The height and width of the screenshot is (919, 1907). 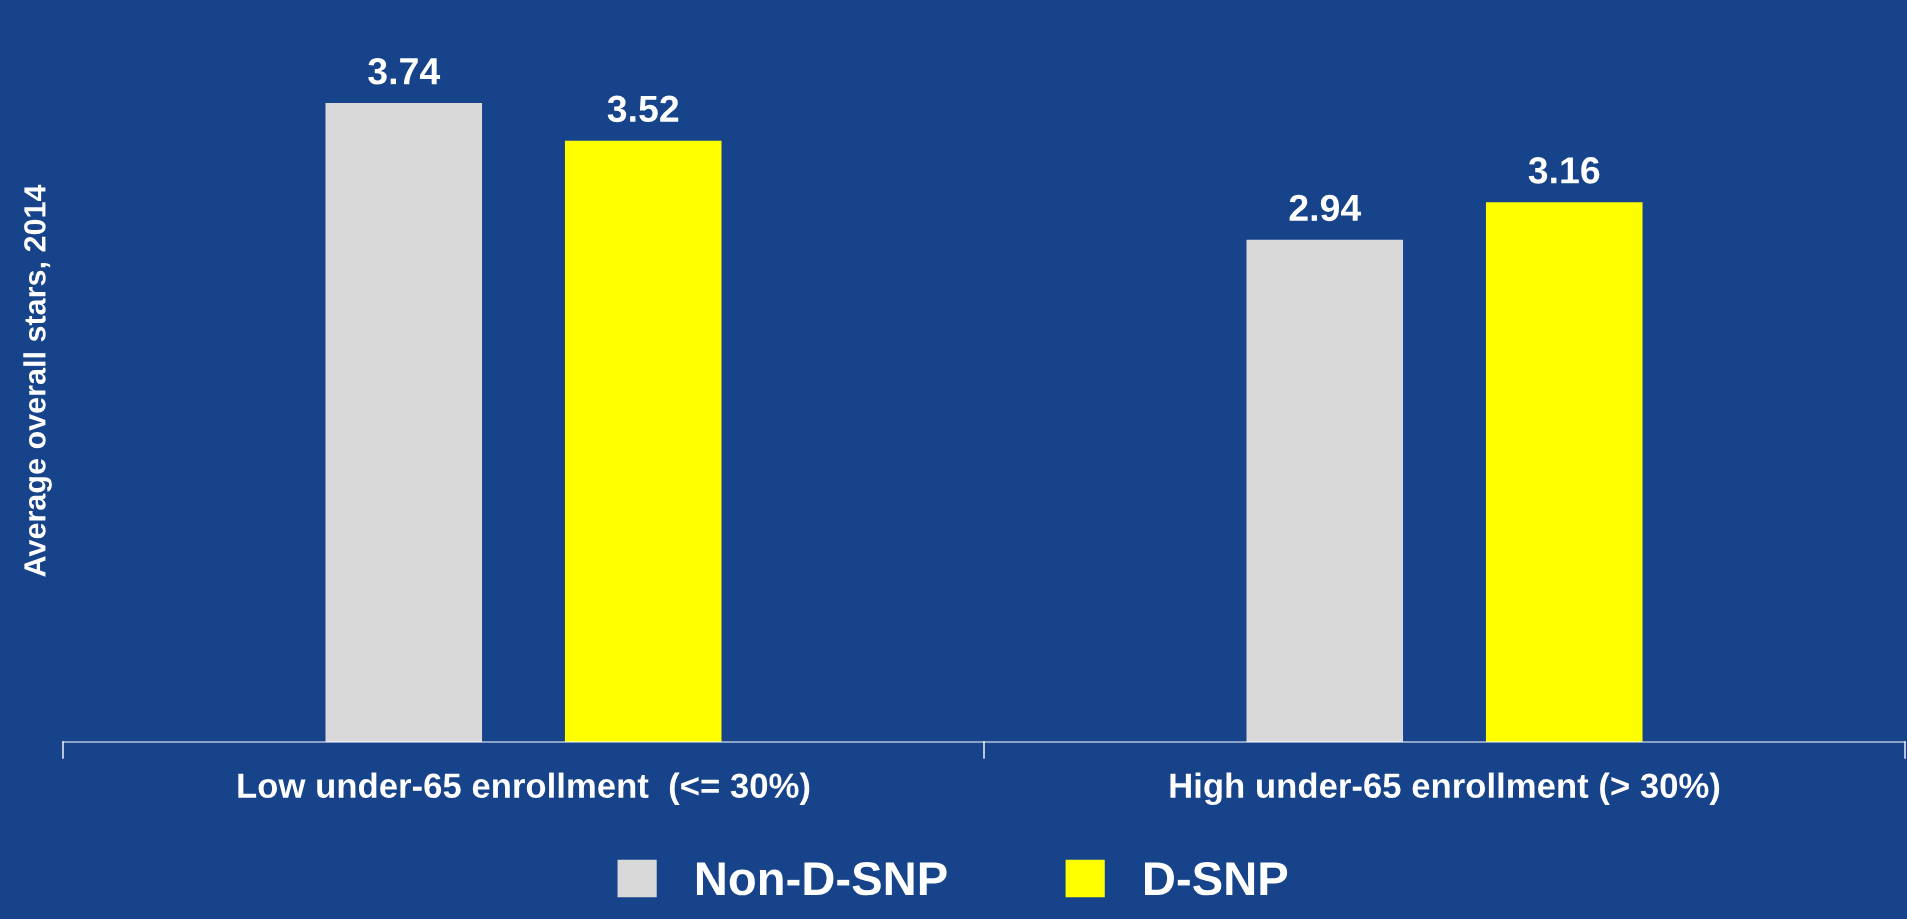 What do you see at coordinates (1325, 208) in the screenshot?
I see `data-label: 2.94` at bounding box center [1325, 208].